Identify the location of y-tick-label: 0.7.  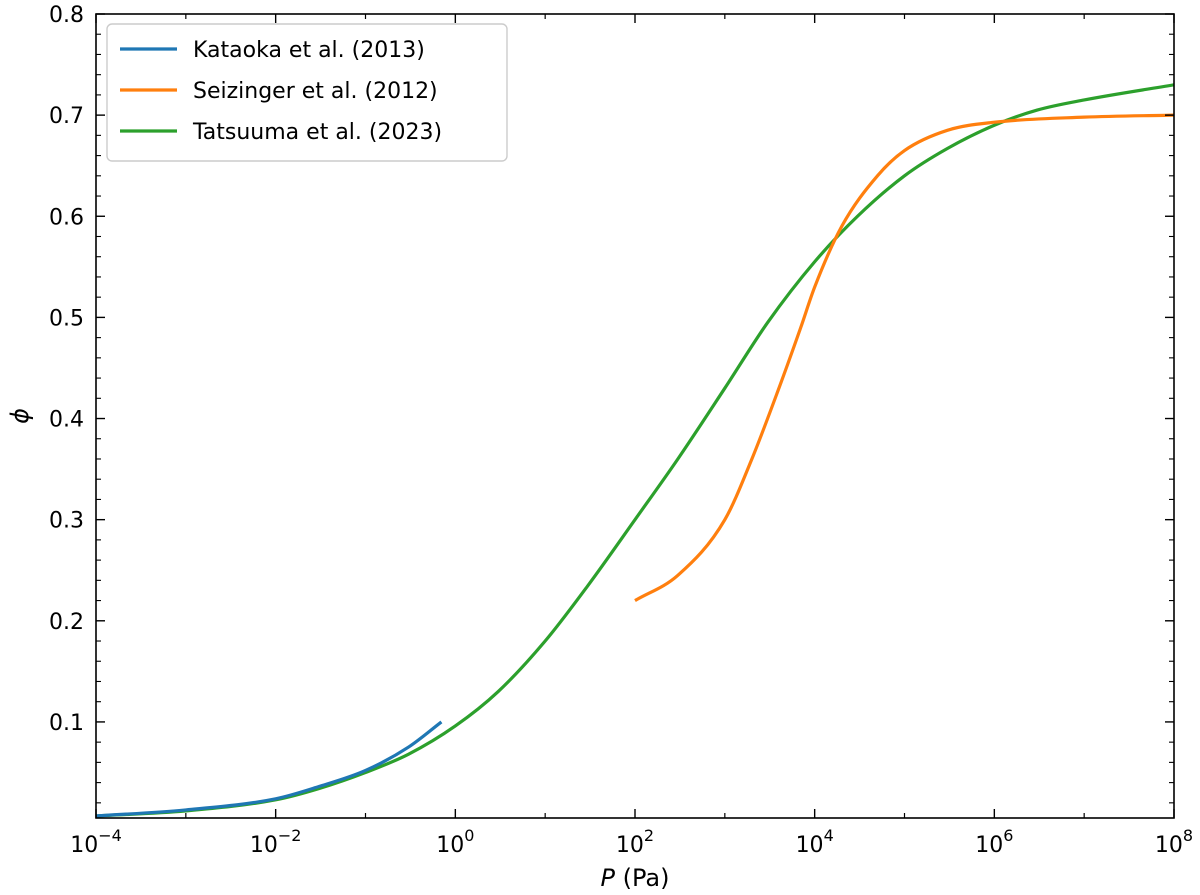
(66, 116).